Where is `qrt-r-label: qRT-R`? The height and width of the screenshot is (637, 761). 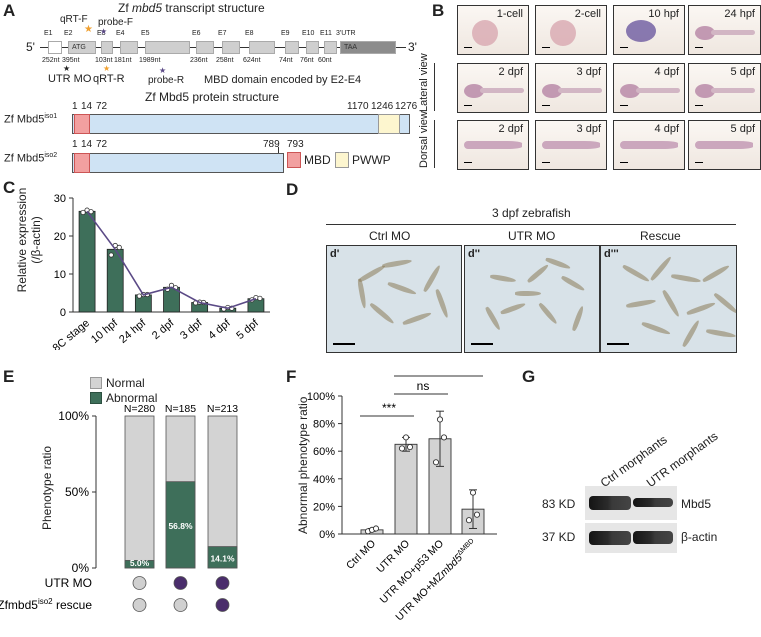
qrt-r-label: qRT-R is located at coordinates (109, 79).